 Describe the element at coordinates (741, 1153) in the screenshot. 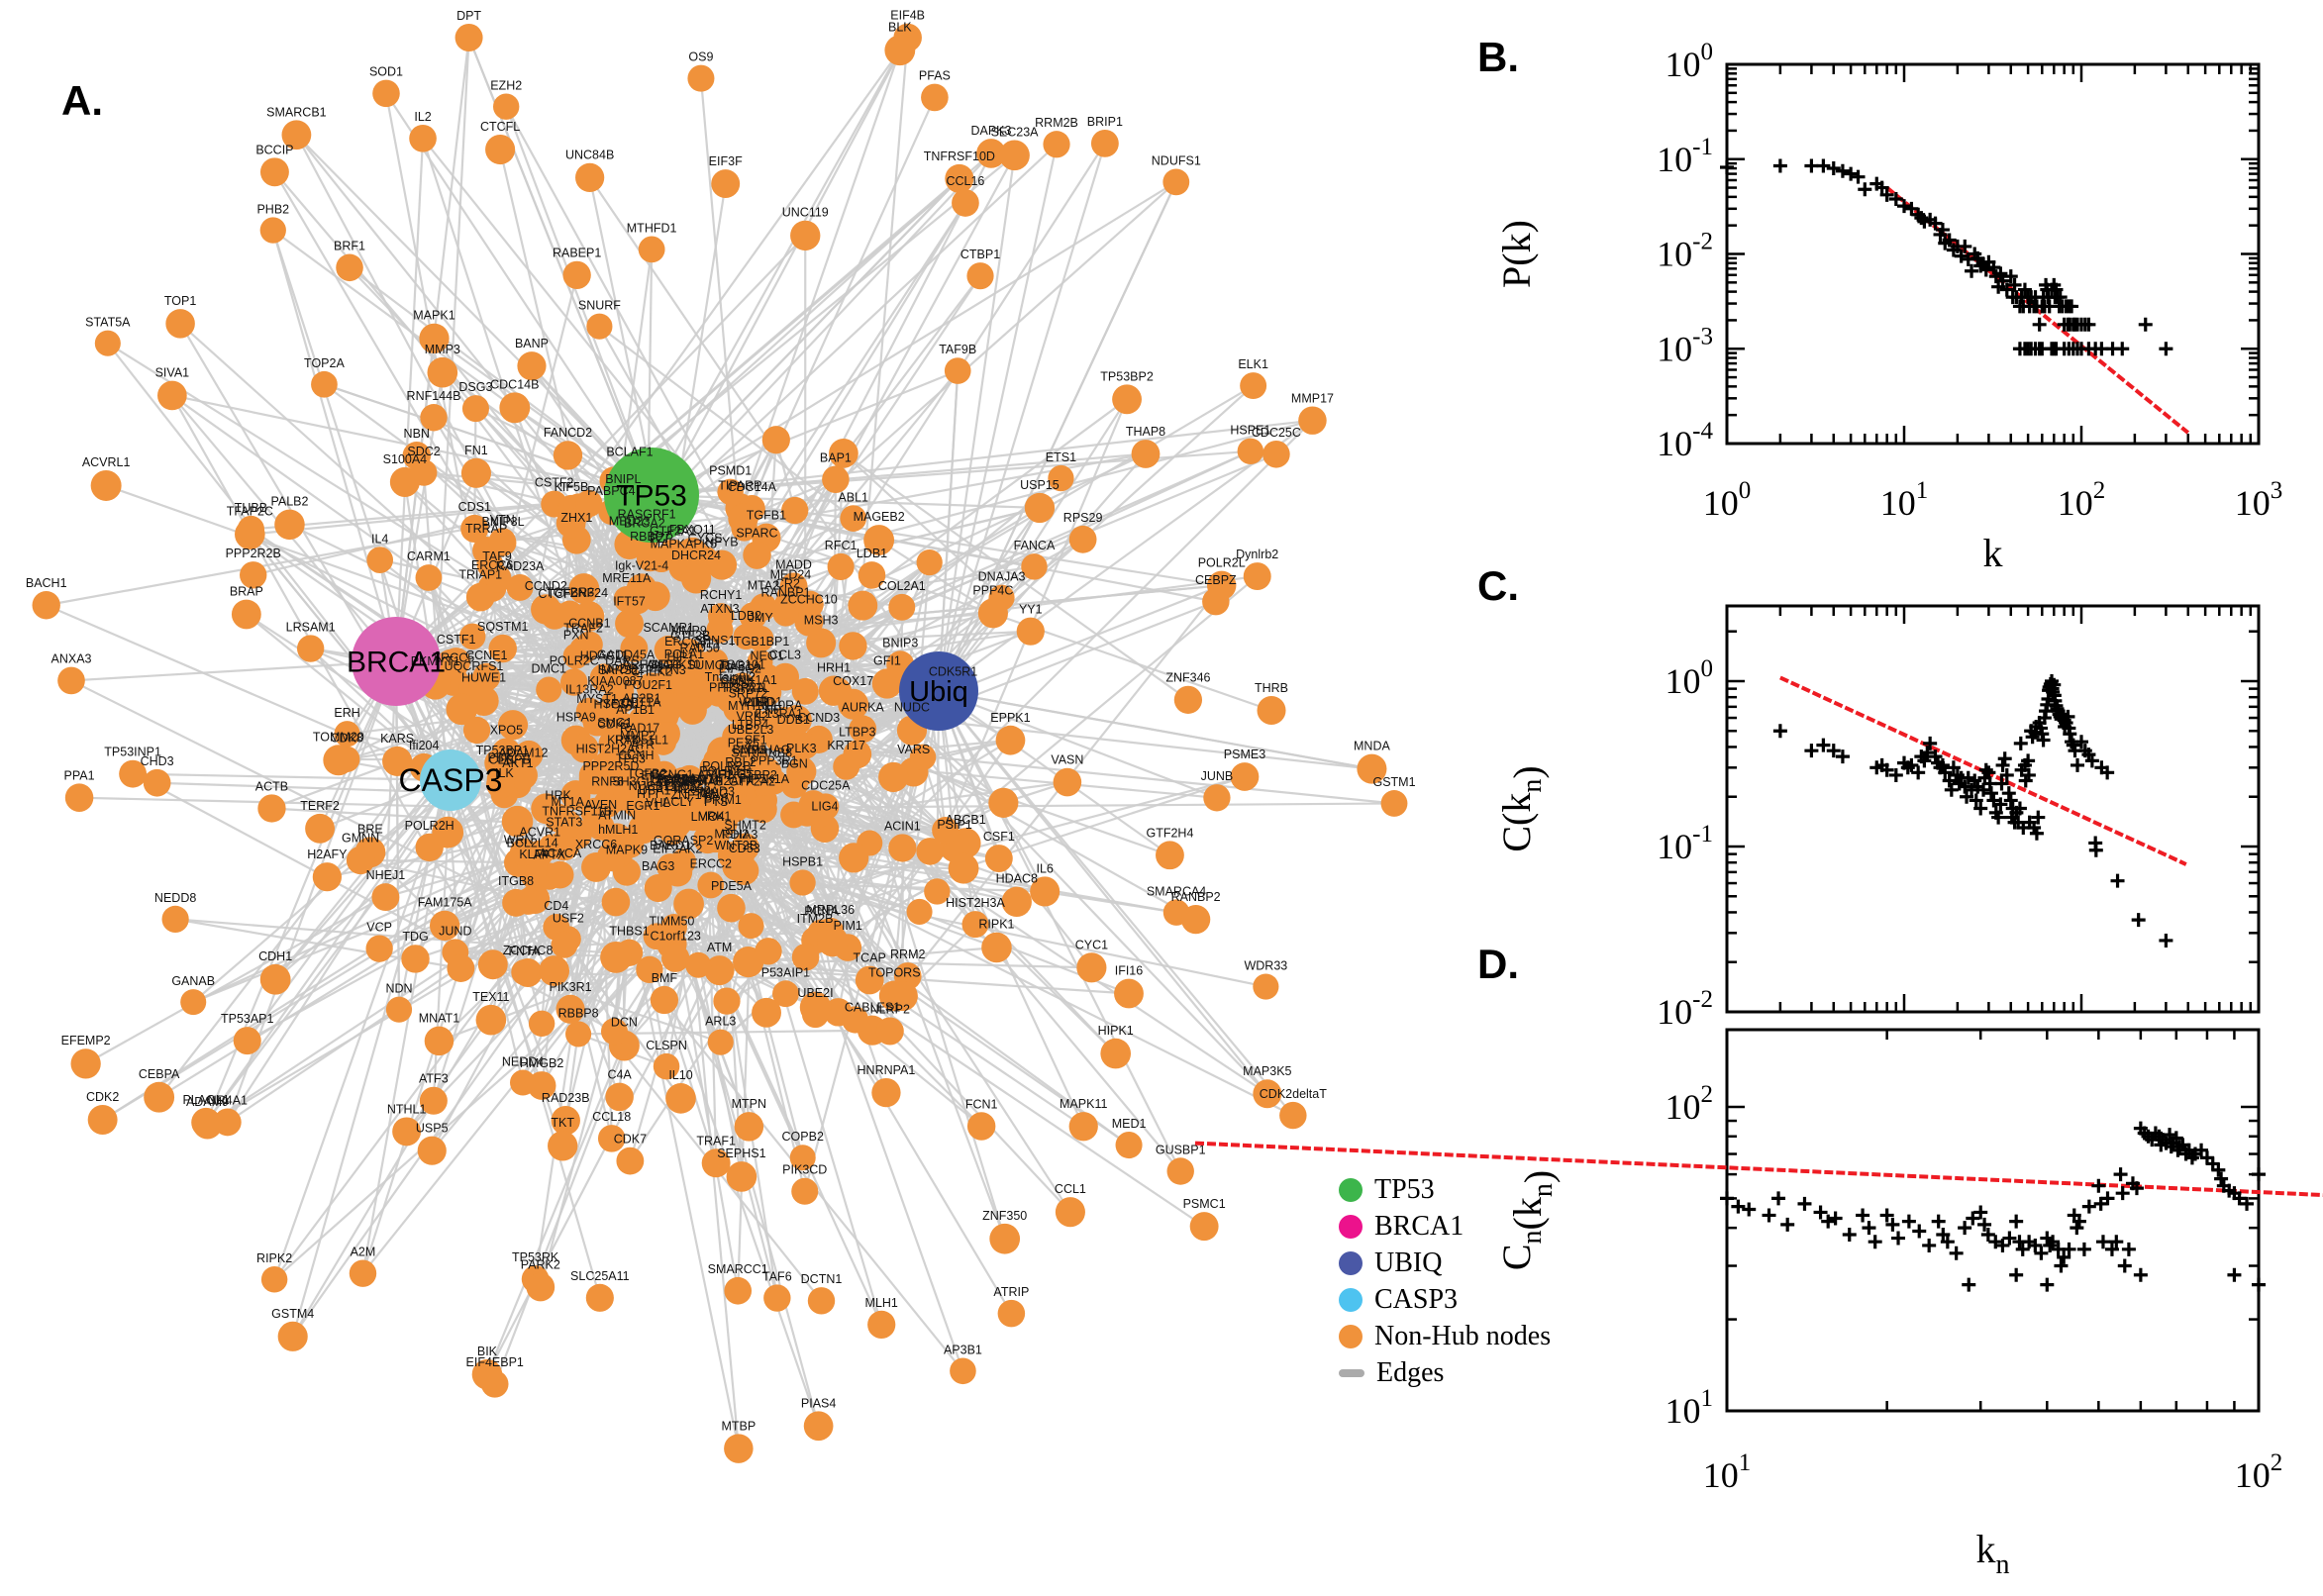

I see `network-node-label: SEPHS1` at that location.